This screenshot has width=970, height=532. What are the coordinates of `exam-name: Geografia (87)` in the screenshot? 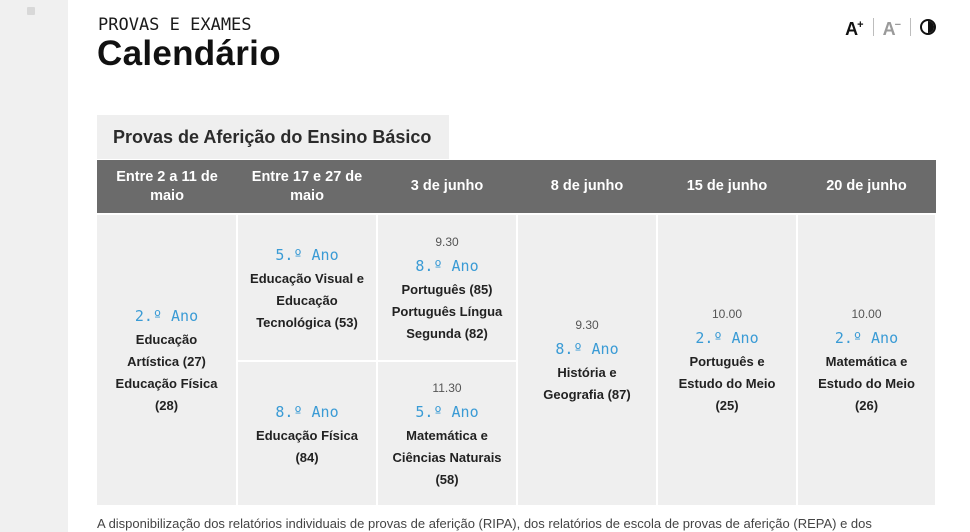 It's located at (587, 394).